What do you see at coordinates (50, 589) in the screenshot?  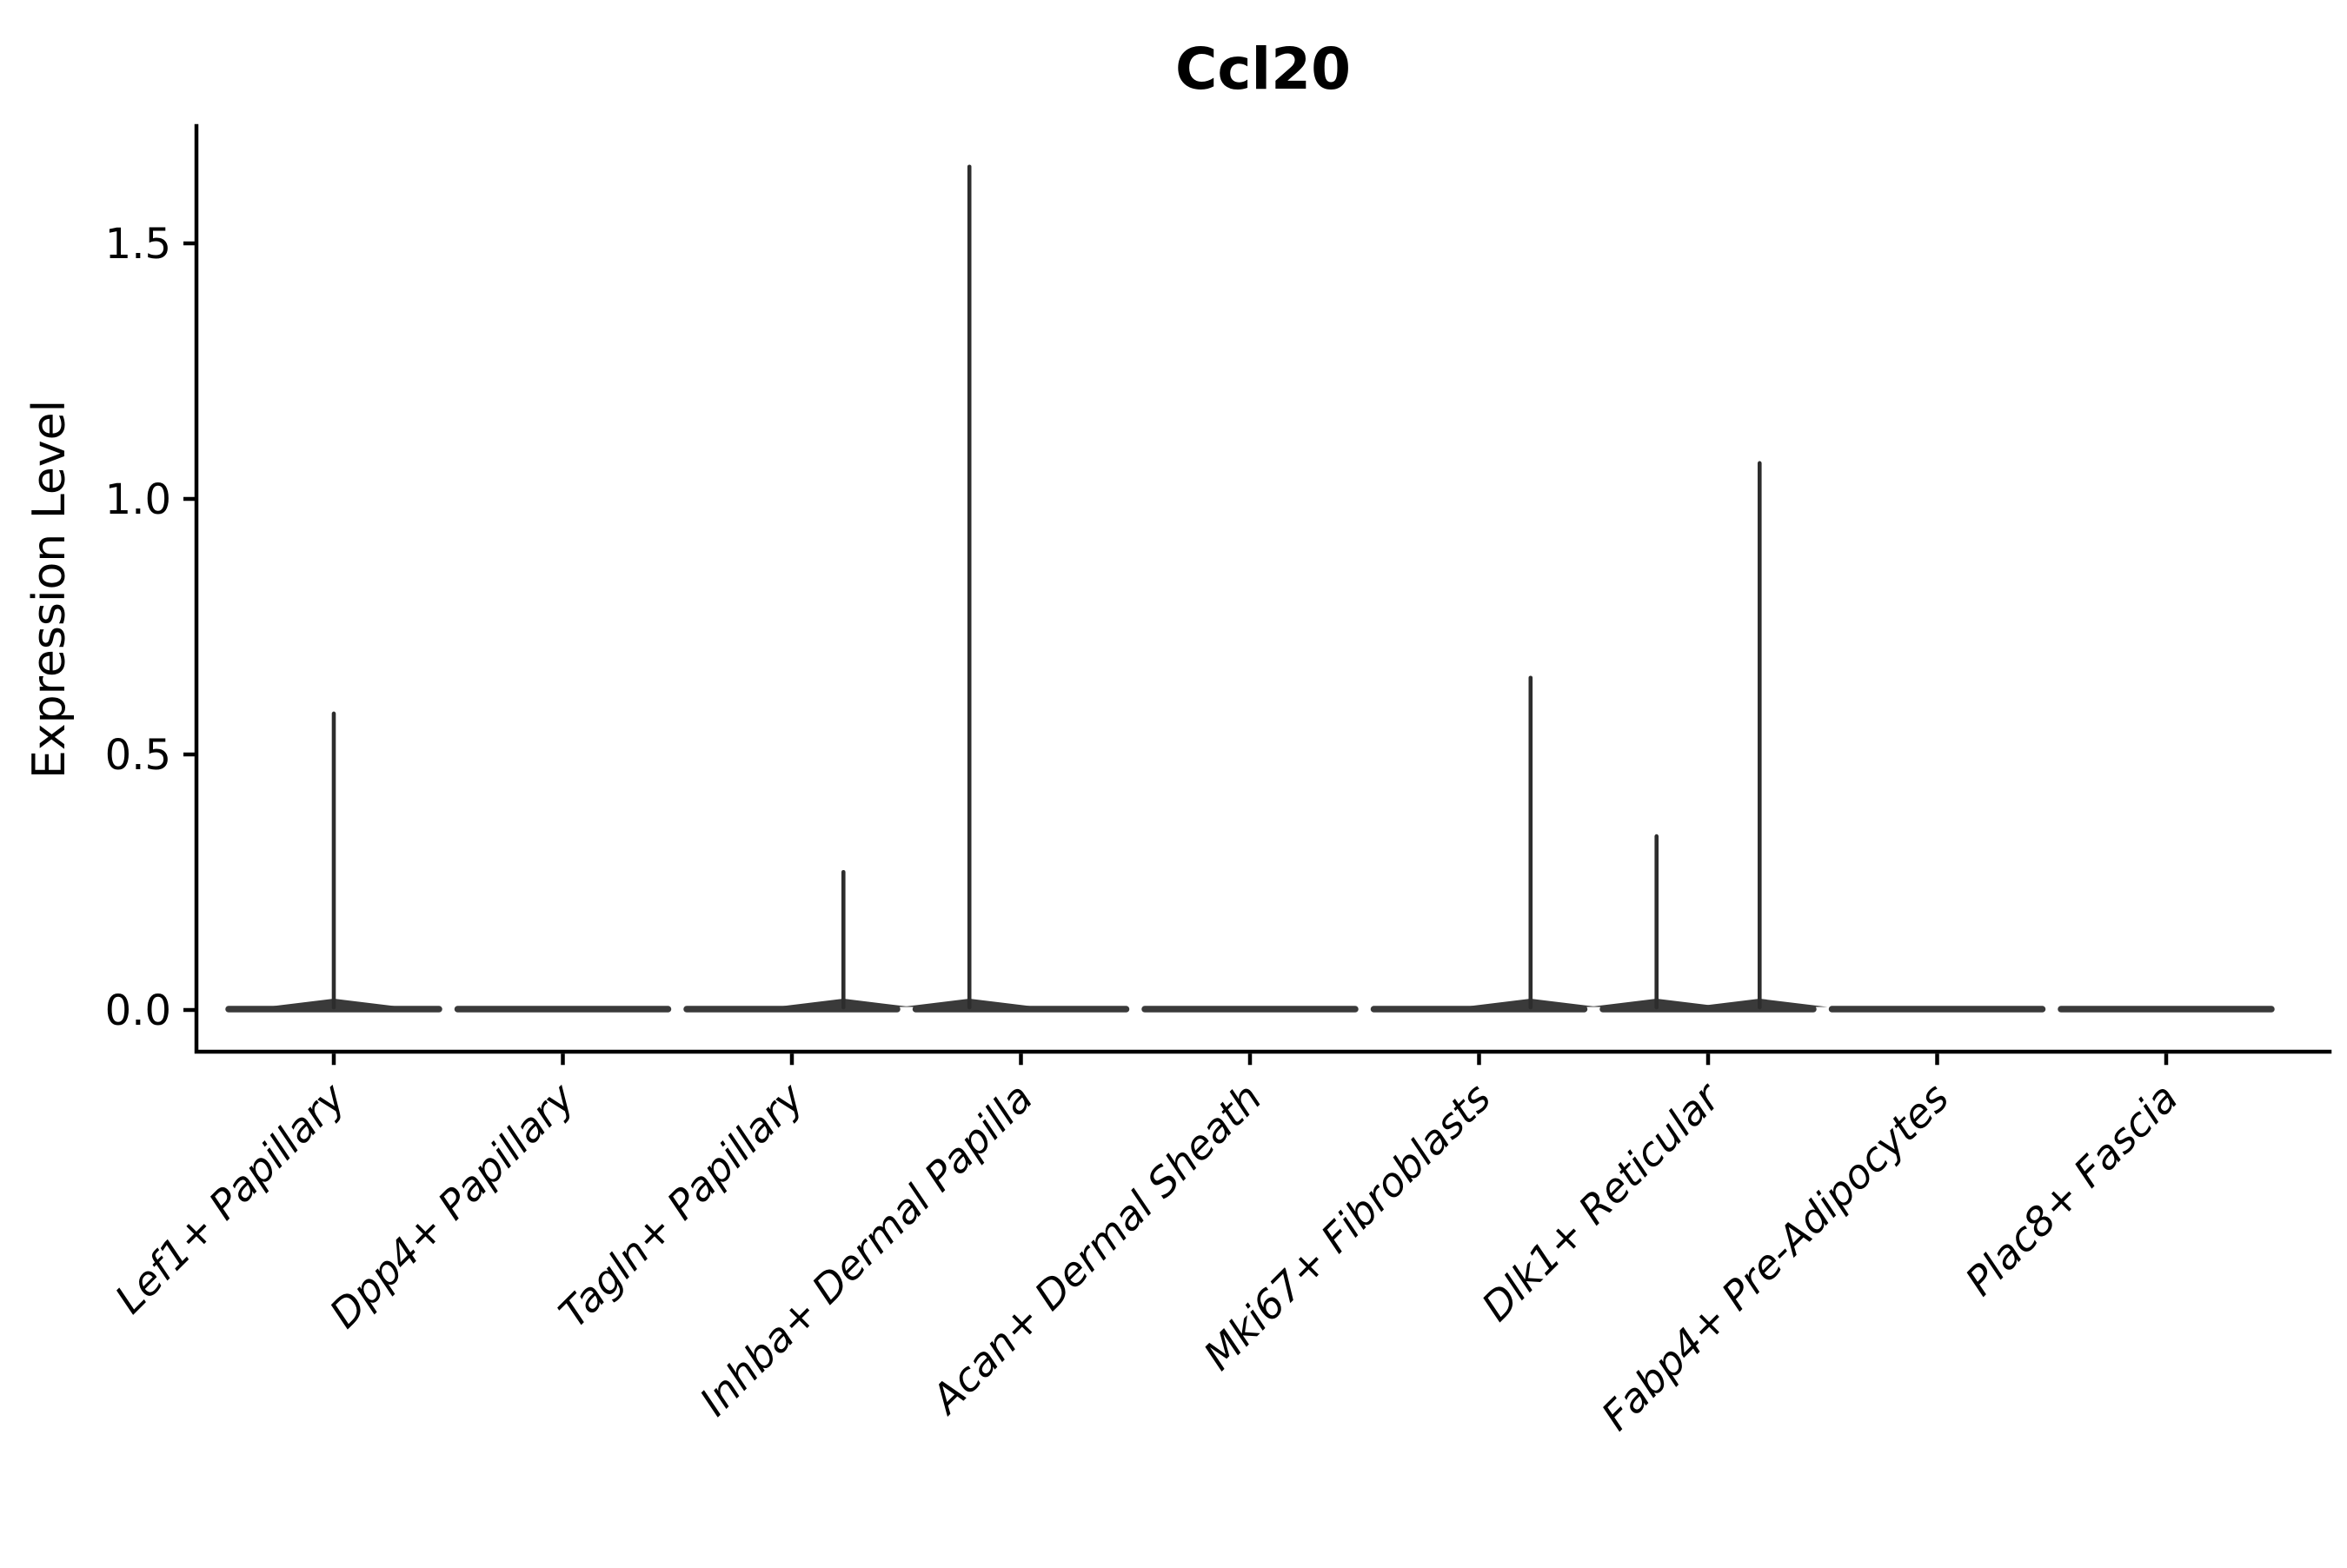 I see `y-axis-label: Expression Level` at bounding box center [50, 589].